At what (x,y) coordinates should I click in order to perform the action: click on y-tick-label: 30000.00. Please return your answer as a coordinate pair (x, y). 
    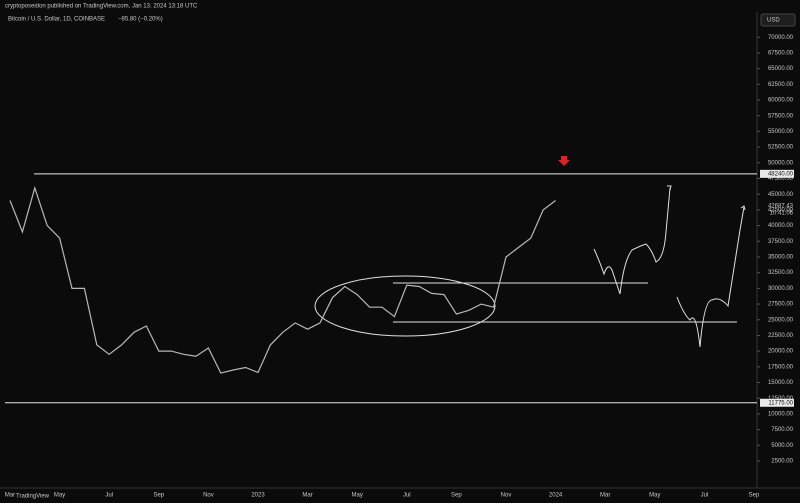
    Looking at the image, I should click on (781, 289).